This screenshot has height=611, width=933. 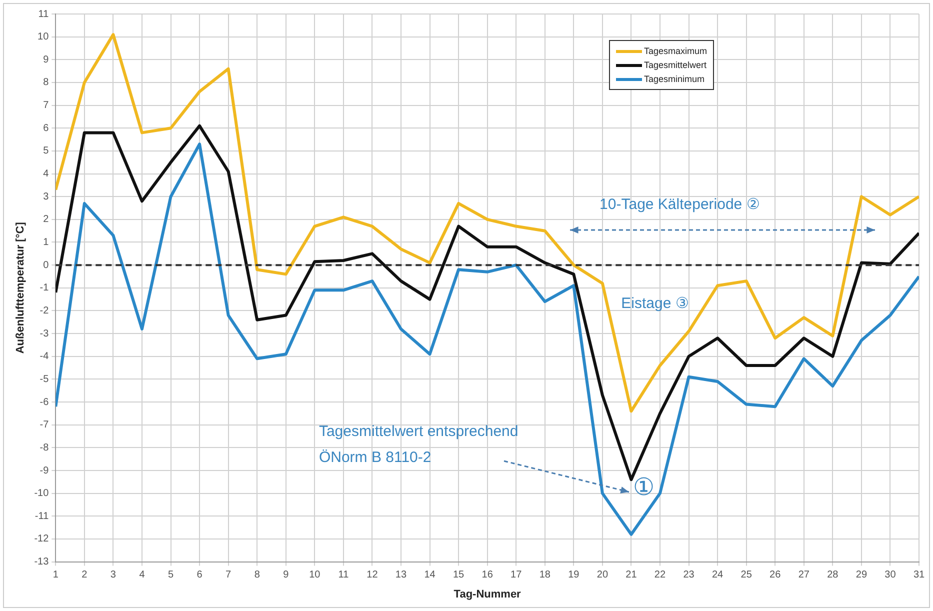 What do you see at coordinates (315, 575) in the screenshot?
I see `x-tick-label: 10` at bounding box center [315, 575].